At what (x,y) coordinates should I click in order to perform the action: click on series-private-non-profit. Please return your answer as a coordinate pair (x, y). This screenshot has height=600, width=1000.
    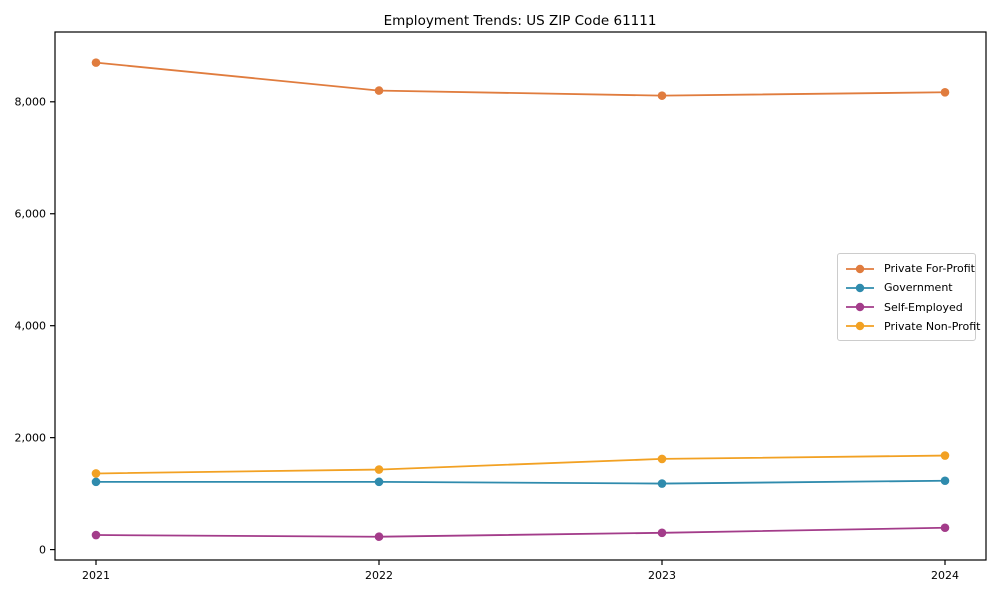
    Looking at the image, I should click on (520, 464).